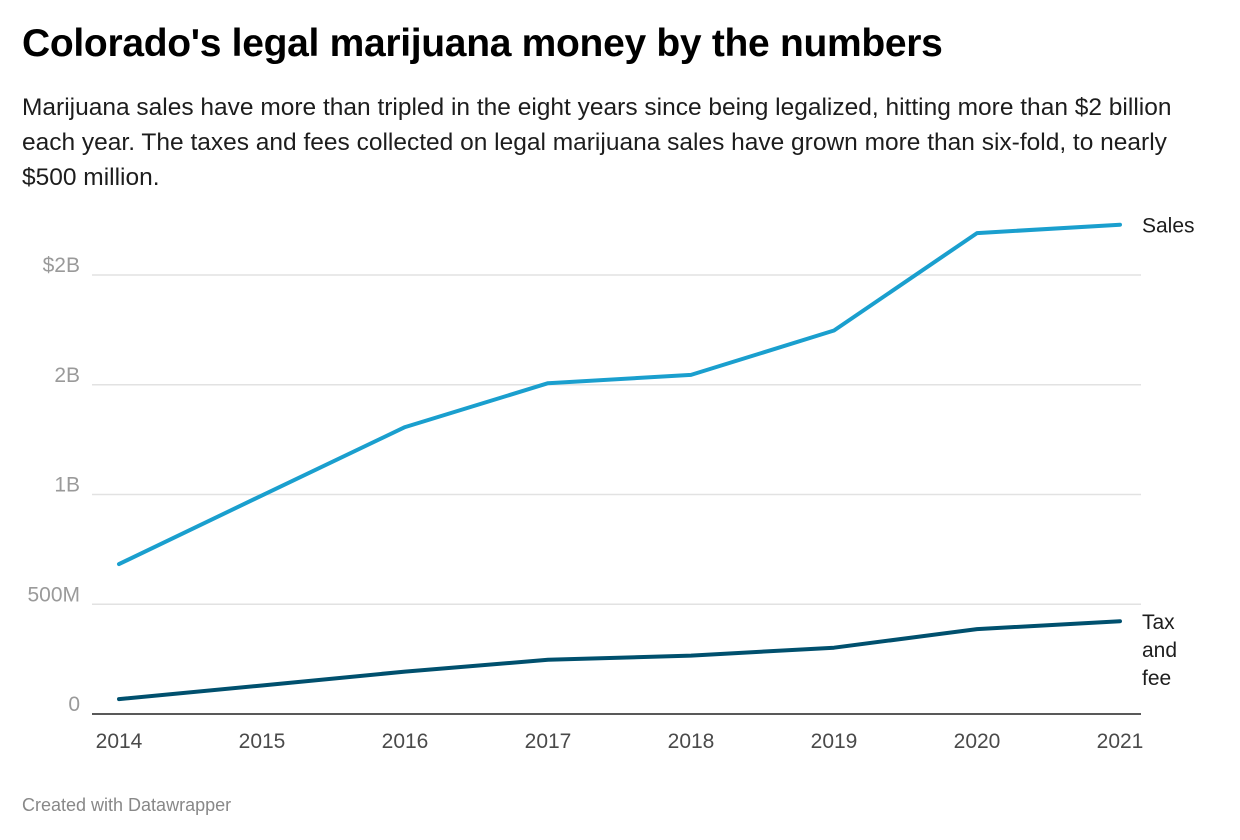 The height and width of the screenshot is (840, 1240). I want to click on series-label: and, so click(1159, 650).